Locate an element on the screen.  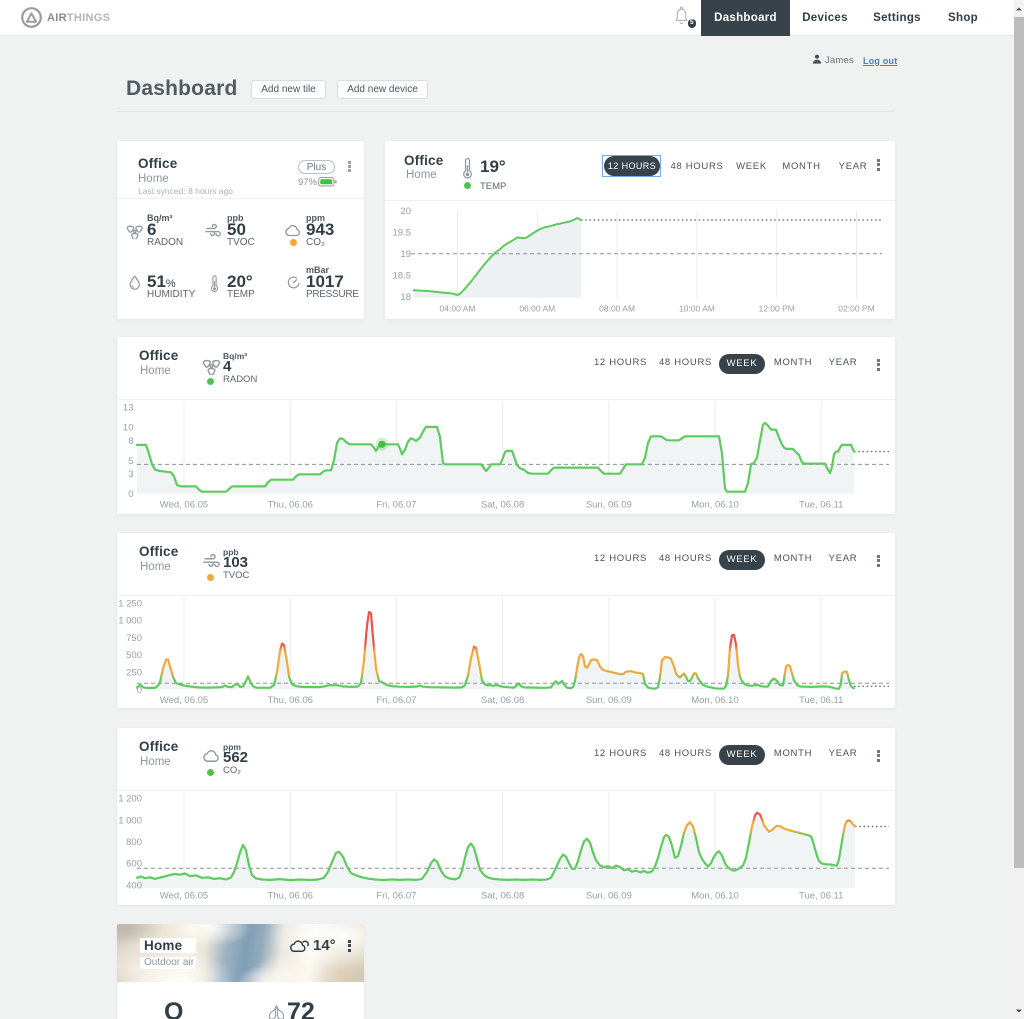
svg-text: 400 is located at coordinates (134, 885).